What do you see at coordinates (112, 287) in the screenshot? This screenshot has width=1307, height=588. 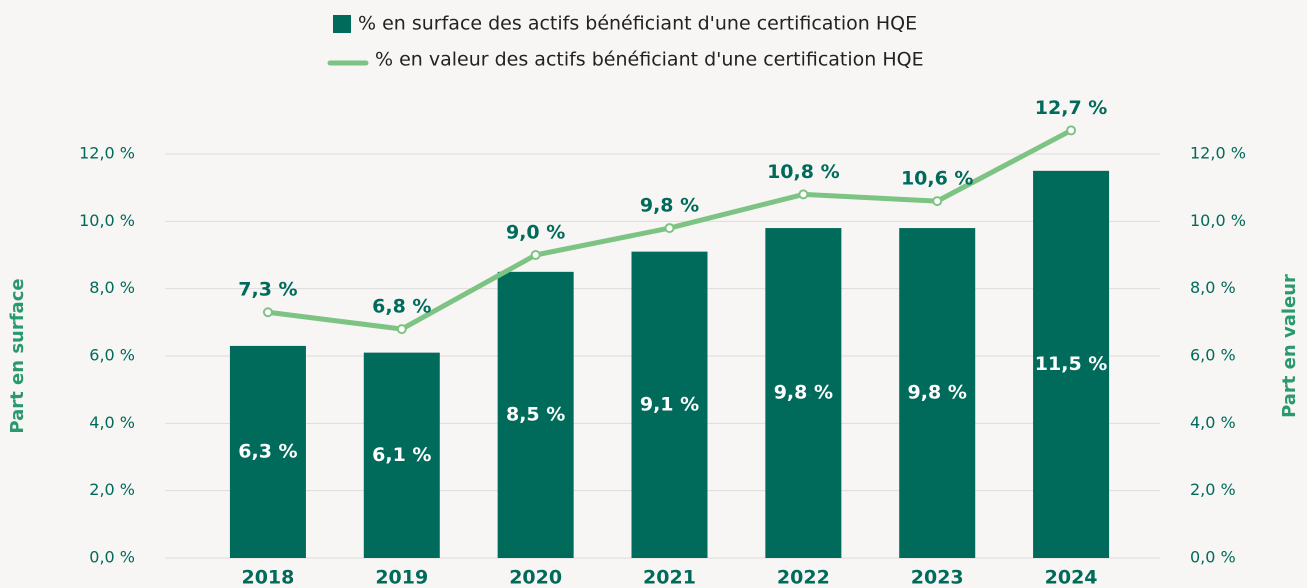 I see `y-tick-label: 8,0 %` at bounding box center [112, 287].